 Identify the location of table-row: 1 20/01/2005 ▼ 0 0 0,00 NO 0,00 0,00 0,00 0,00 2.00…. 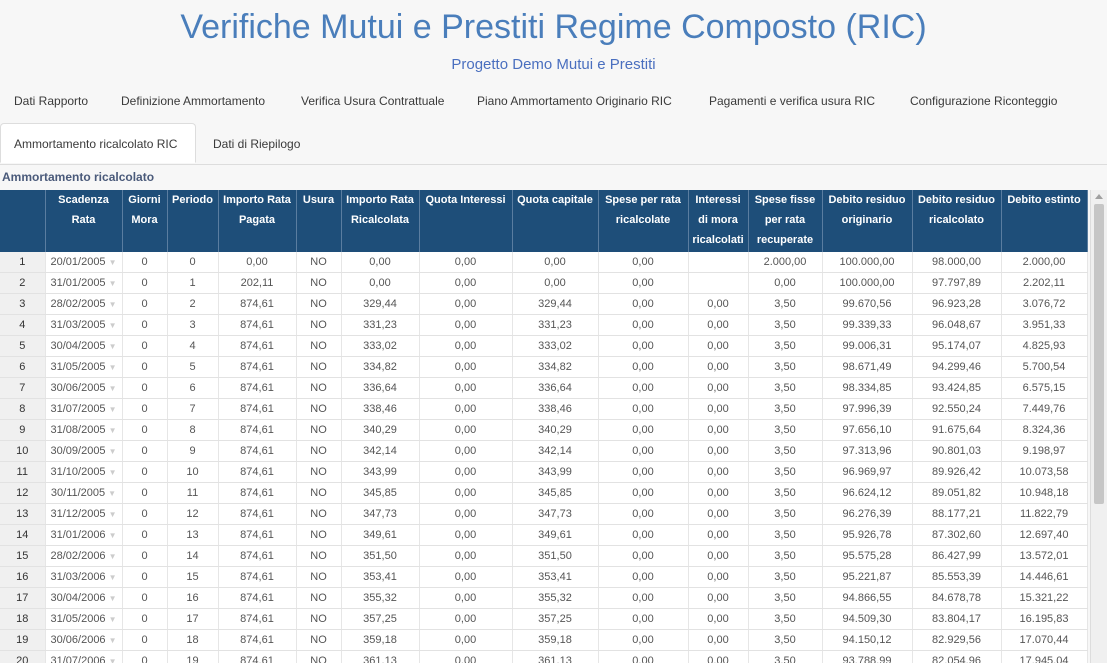
(544, 262).